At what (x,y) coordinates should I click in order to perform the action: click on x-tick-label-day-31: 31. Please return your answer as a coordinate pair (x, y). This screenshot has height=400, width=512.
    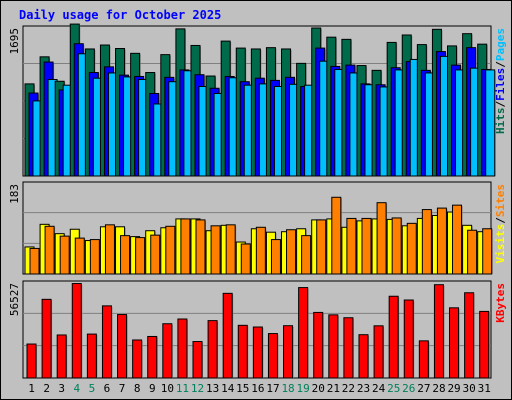
    Looking at the image, I should click on (484, 388).